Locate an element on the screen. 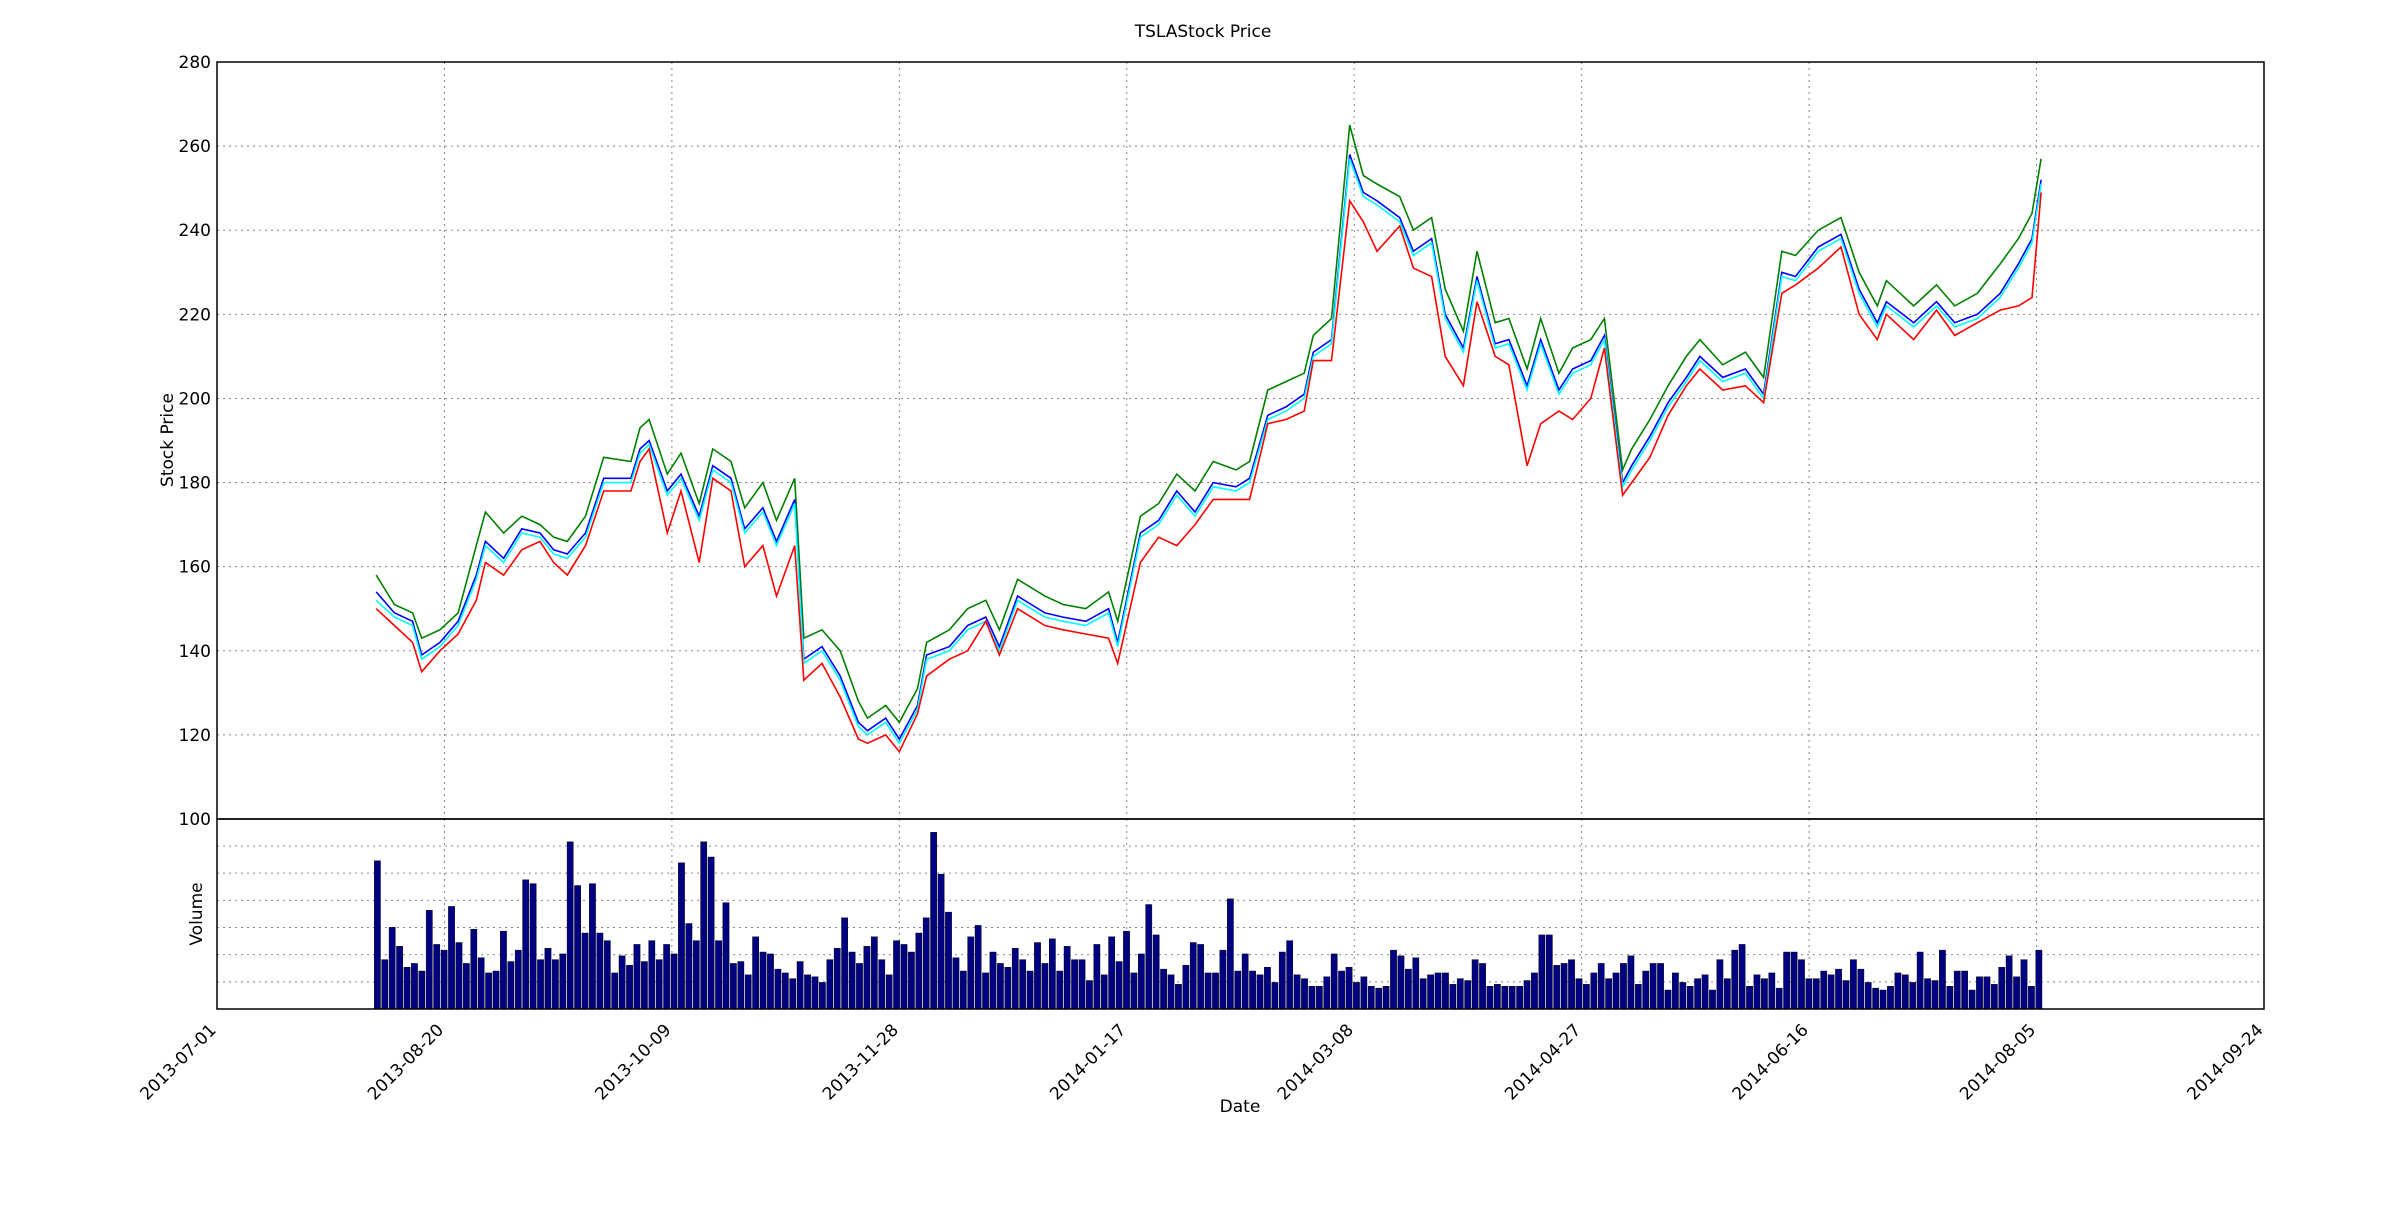  x-axis-label: Date is located at coordinates (1240, 1107).